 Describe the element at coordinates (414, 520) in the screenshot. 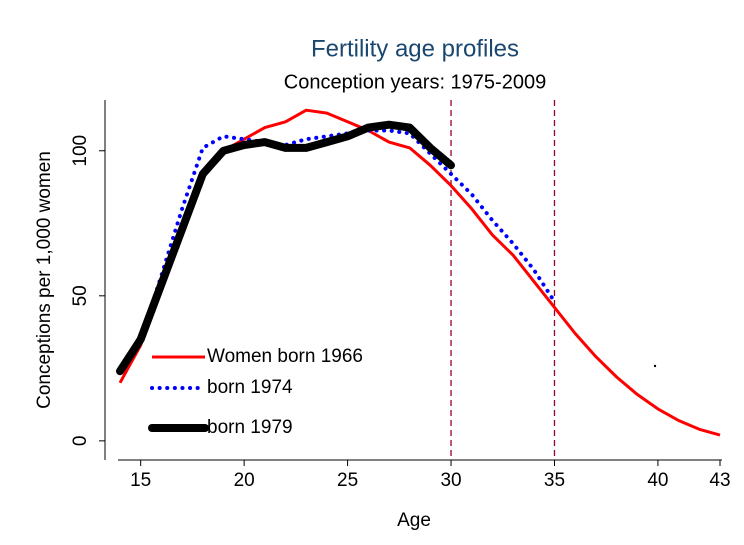

I see `x-axis-label: Age` at that location.